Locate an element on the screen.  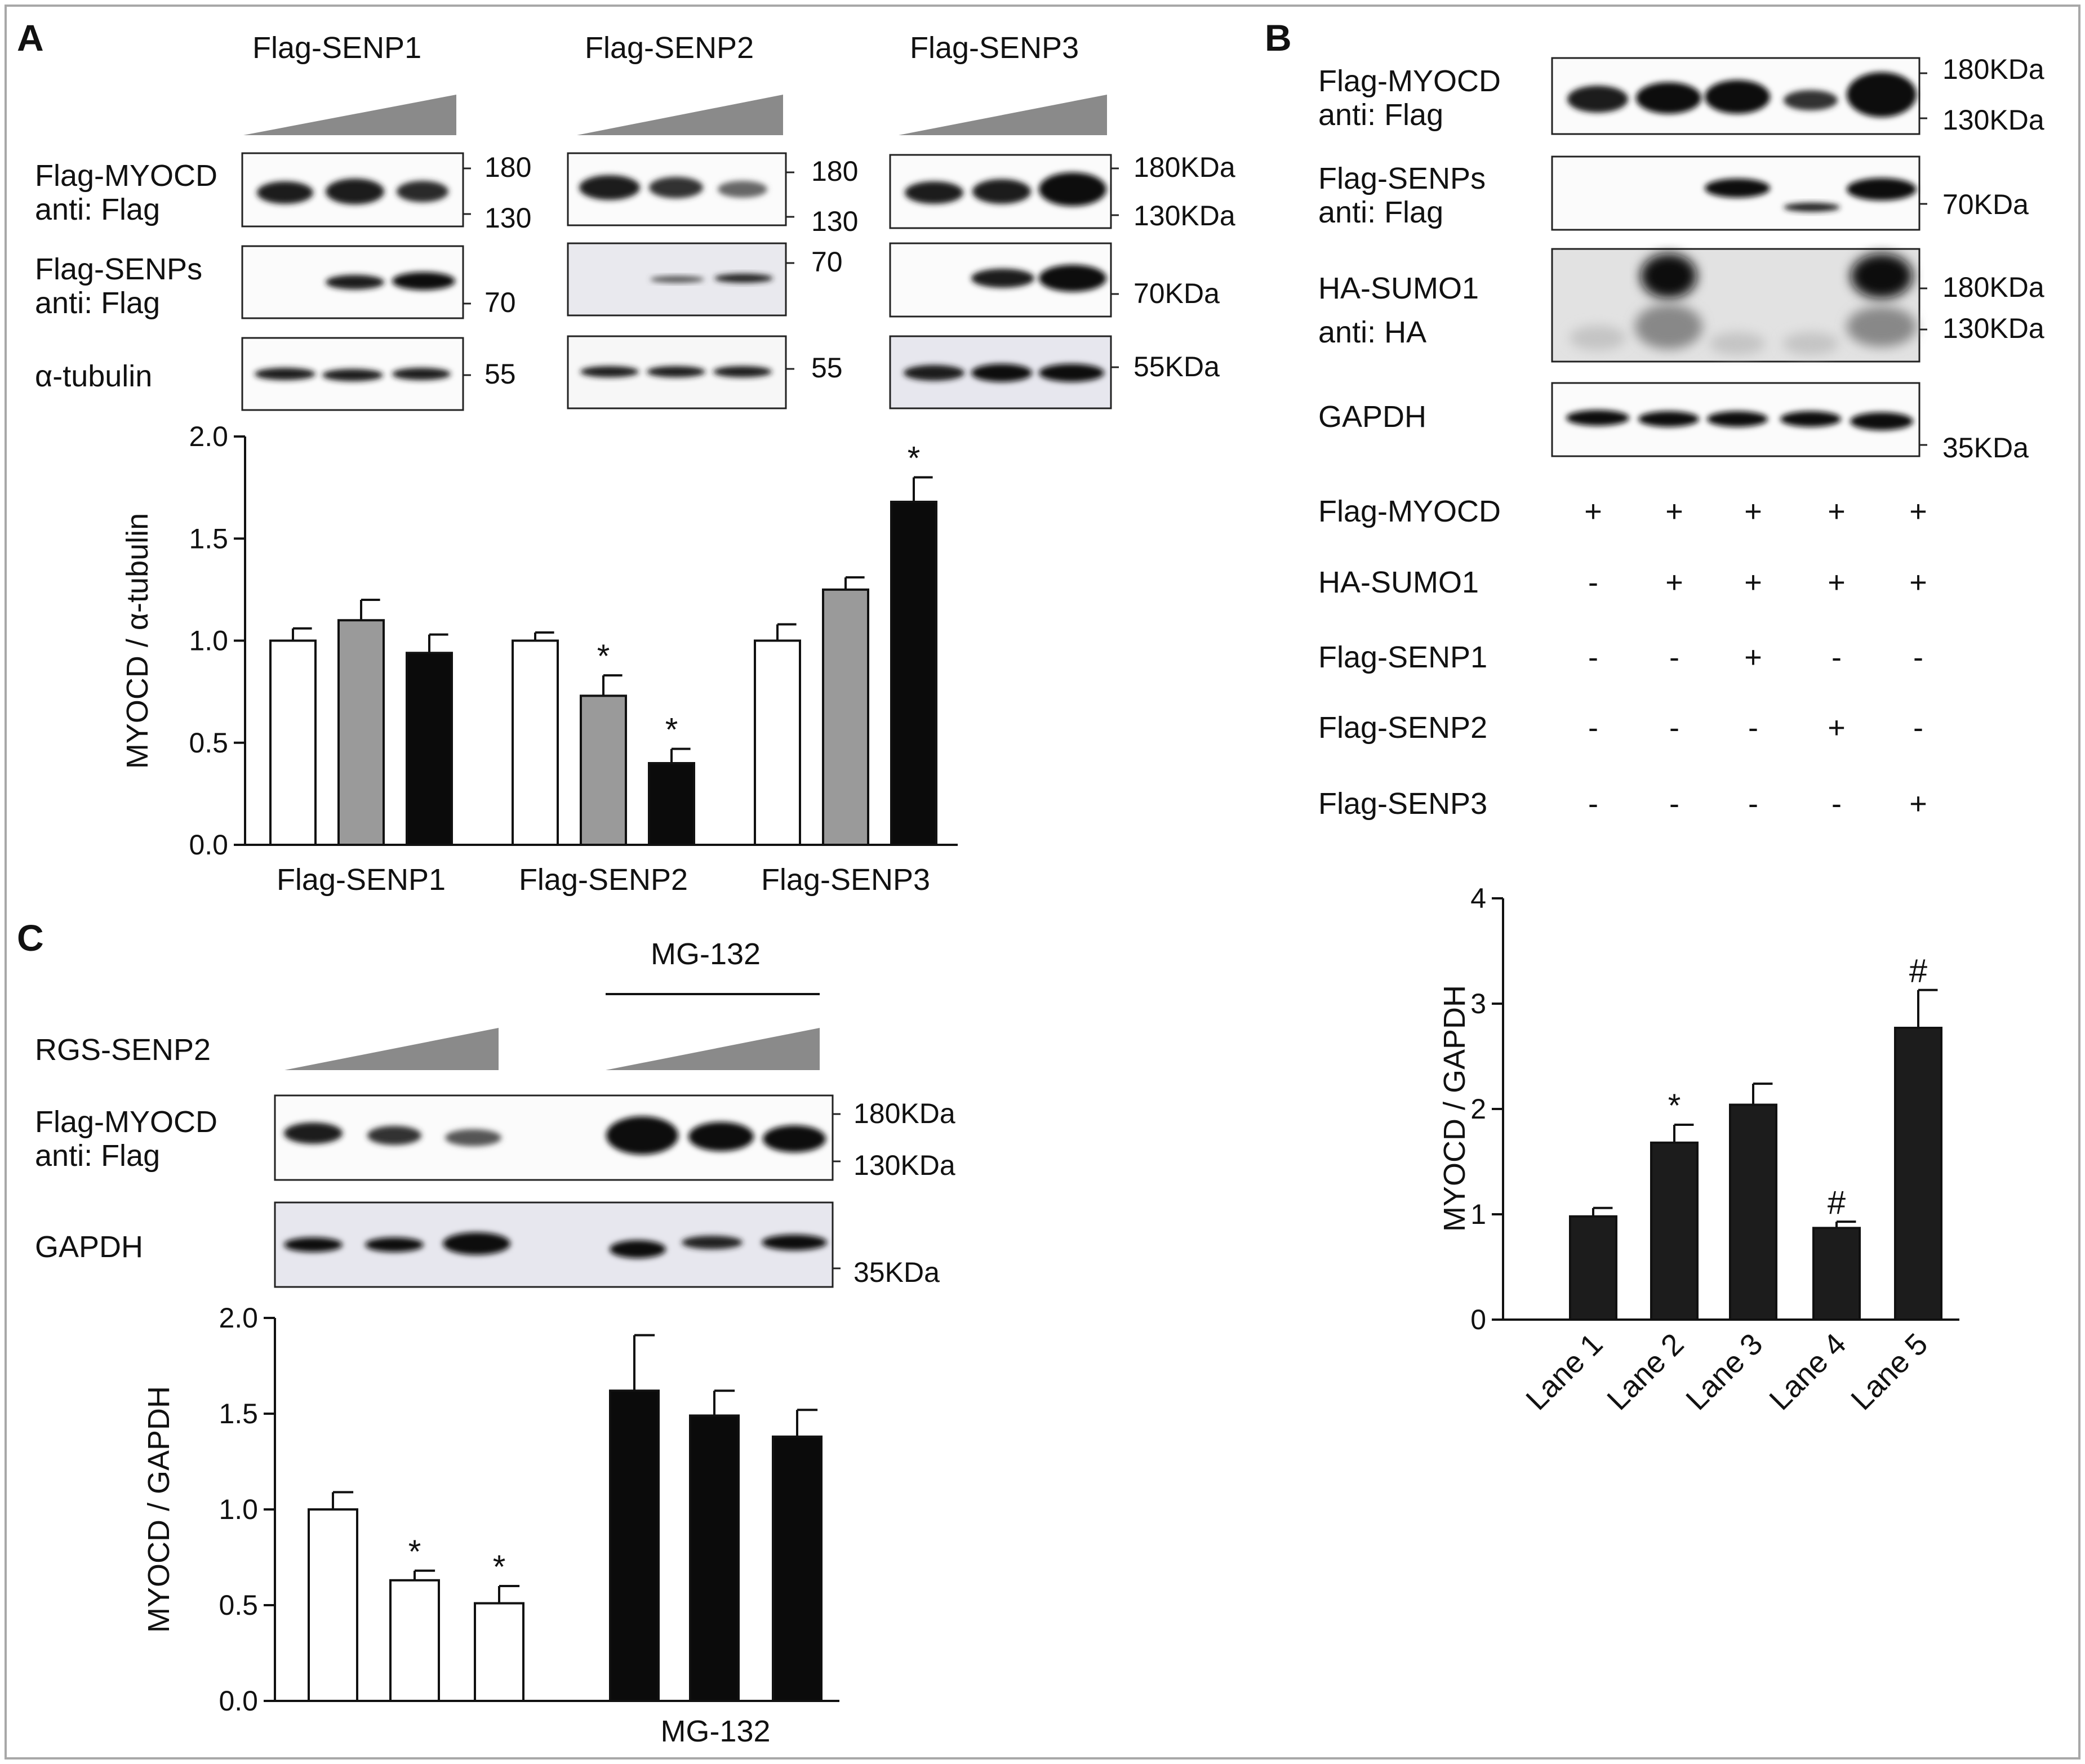
b-sign-row3-lane1: - is located at coordinates (1593, 728).